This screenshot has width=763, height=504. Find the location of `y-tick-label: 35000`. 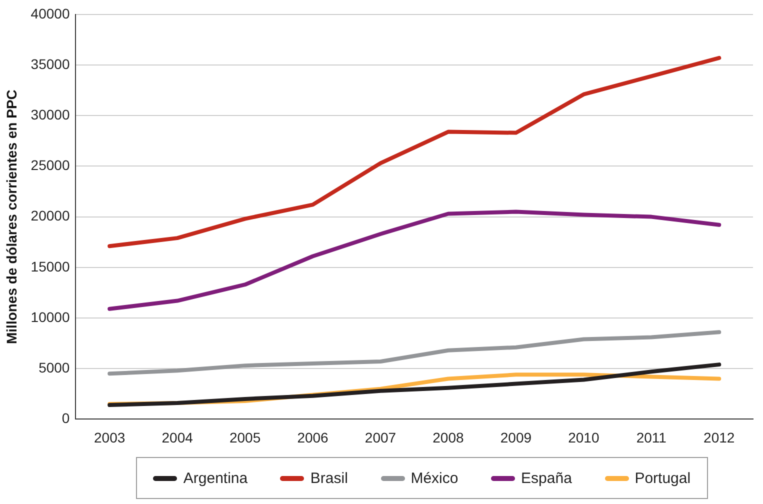

y-tick-label: 35000 is located at coordinates (50, 64).